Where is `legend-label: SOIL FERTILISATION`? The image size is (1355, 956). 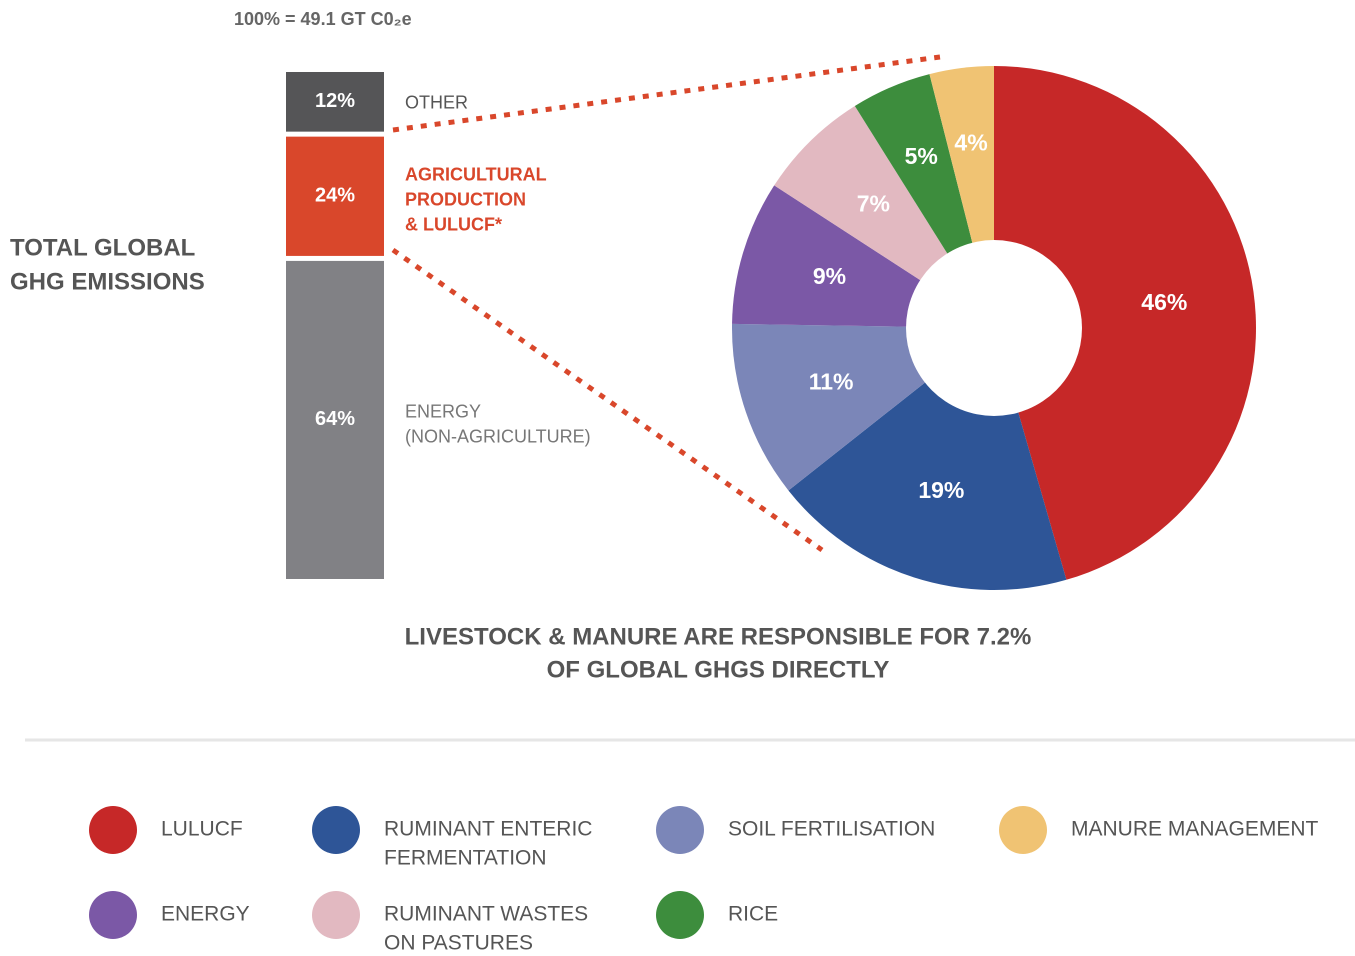
legend-label: SOIL FERTILISATION is located at coordinates (831, 829).